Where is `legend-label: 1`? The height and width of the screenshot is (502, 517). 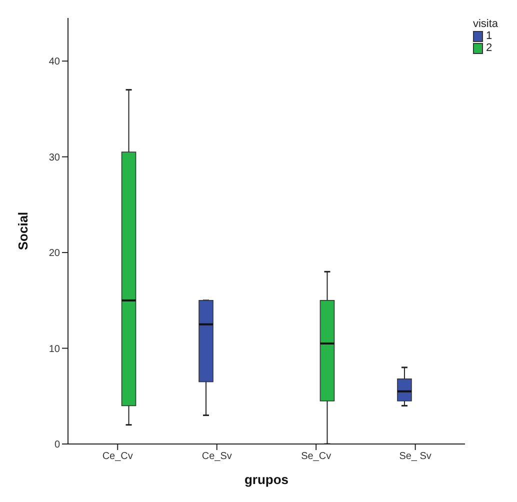
legend-label: 1 is located at coordinates (489, 36).